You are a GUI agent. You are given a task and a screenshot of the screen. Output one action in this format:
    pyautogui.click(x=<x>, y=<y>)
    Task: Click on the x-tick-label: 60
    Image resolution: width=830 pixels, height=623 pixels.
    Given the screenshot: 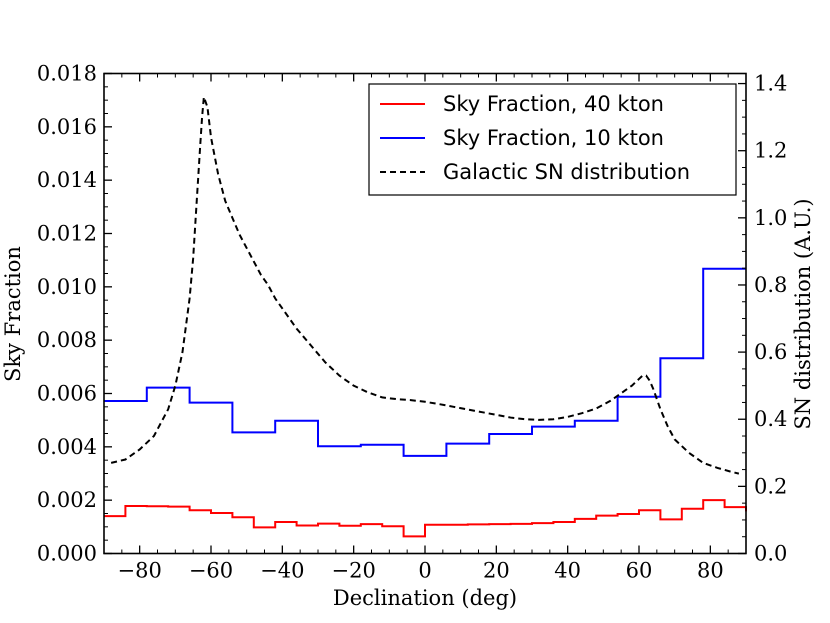 What is the action you would take?
    pyautogui.click(x=639, y=571)
    